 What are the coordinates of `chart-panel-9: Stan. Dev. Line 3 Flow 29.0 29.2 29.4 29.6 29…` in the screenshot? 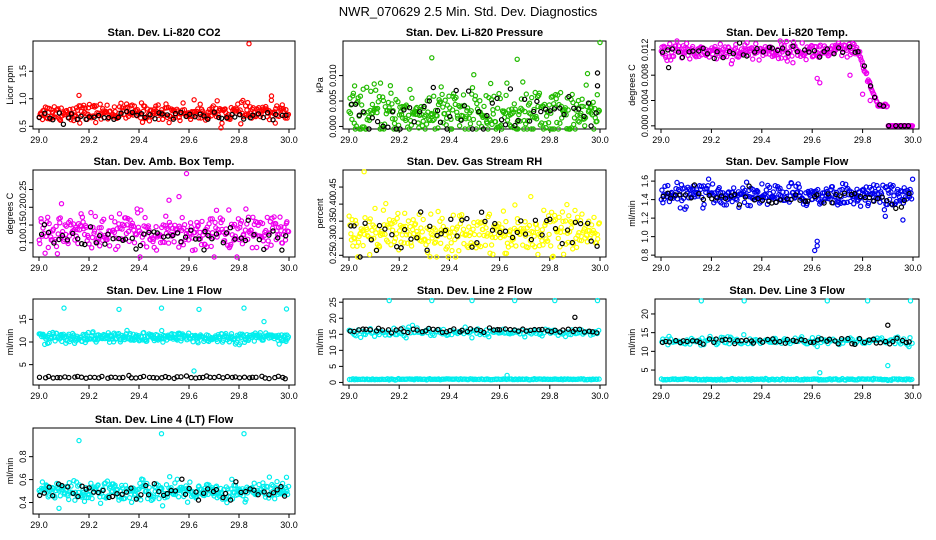 It's located at (774, 343).